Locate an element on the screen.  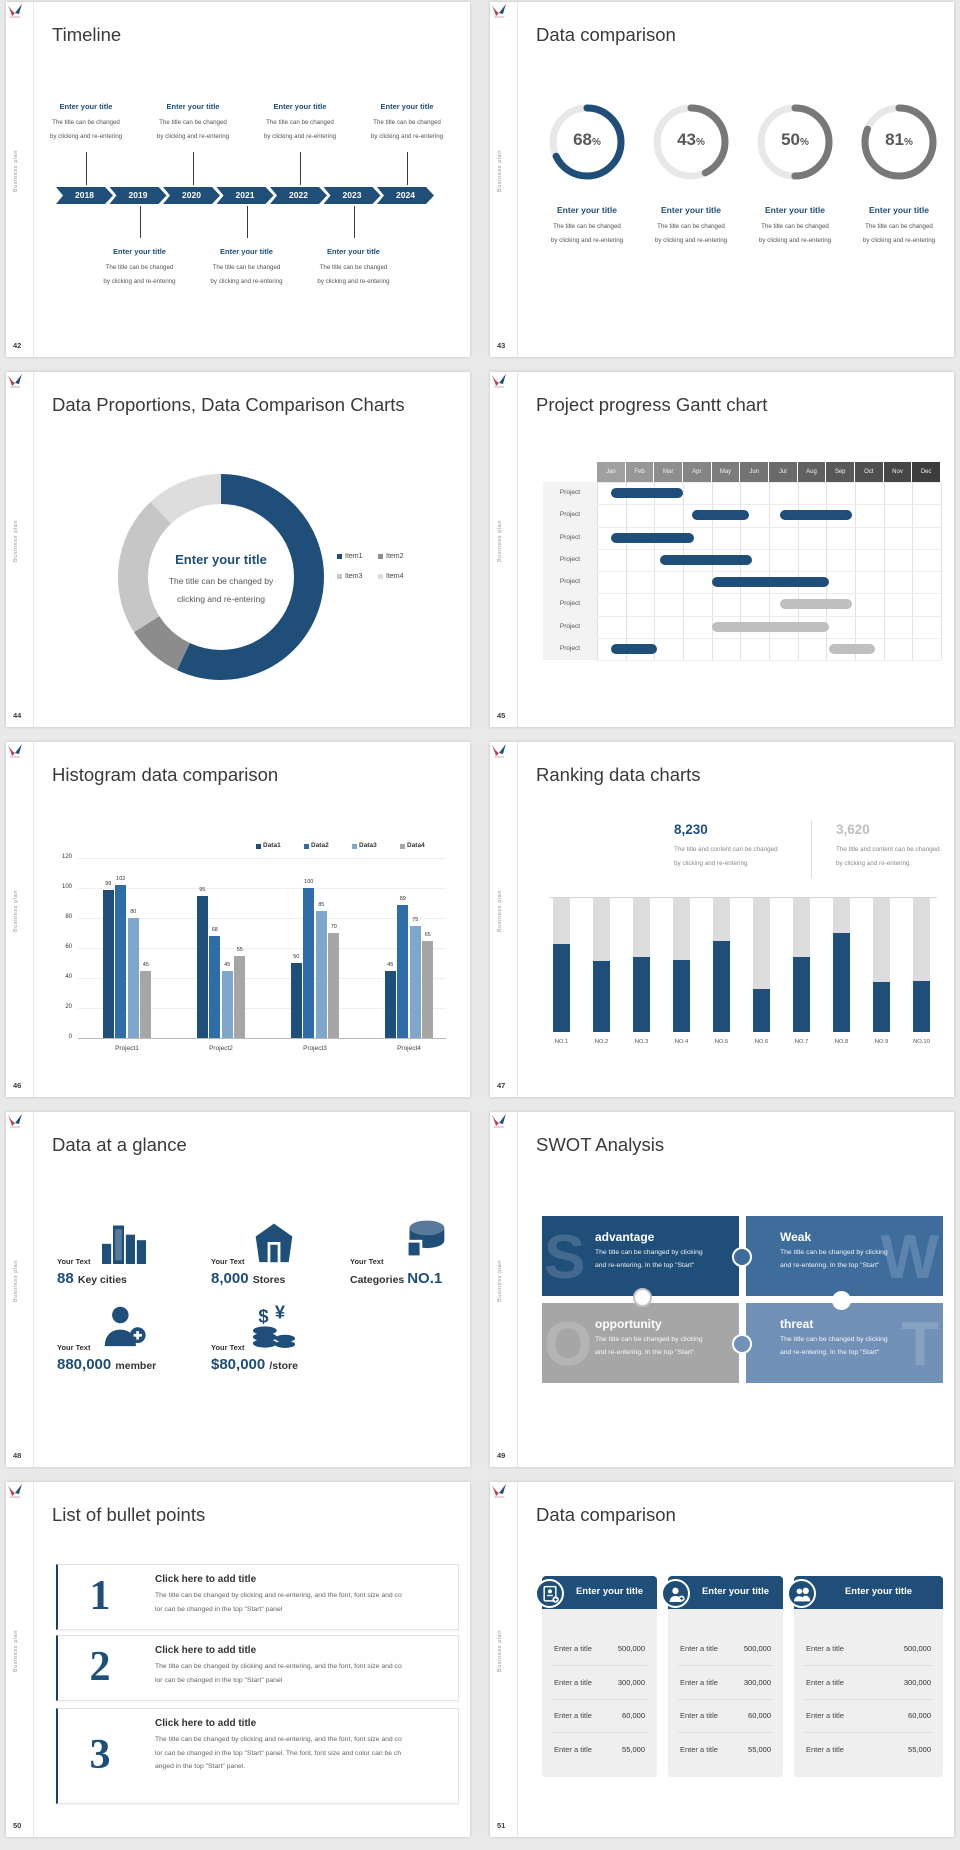
stat-value: 88 is located at coordinates (67, 1278).